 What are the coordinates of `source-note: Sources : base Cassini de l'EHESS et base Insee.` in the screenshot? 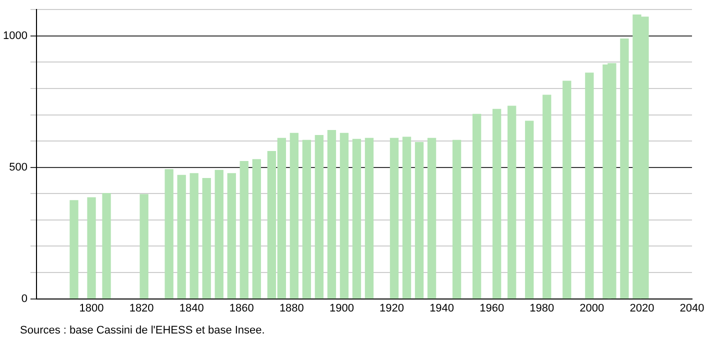 It's located at (142, 330).